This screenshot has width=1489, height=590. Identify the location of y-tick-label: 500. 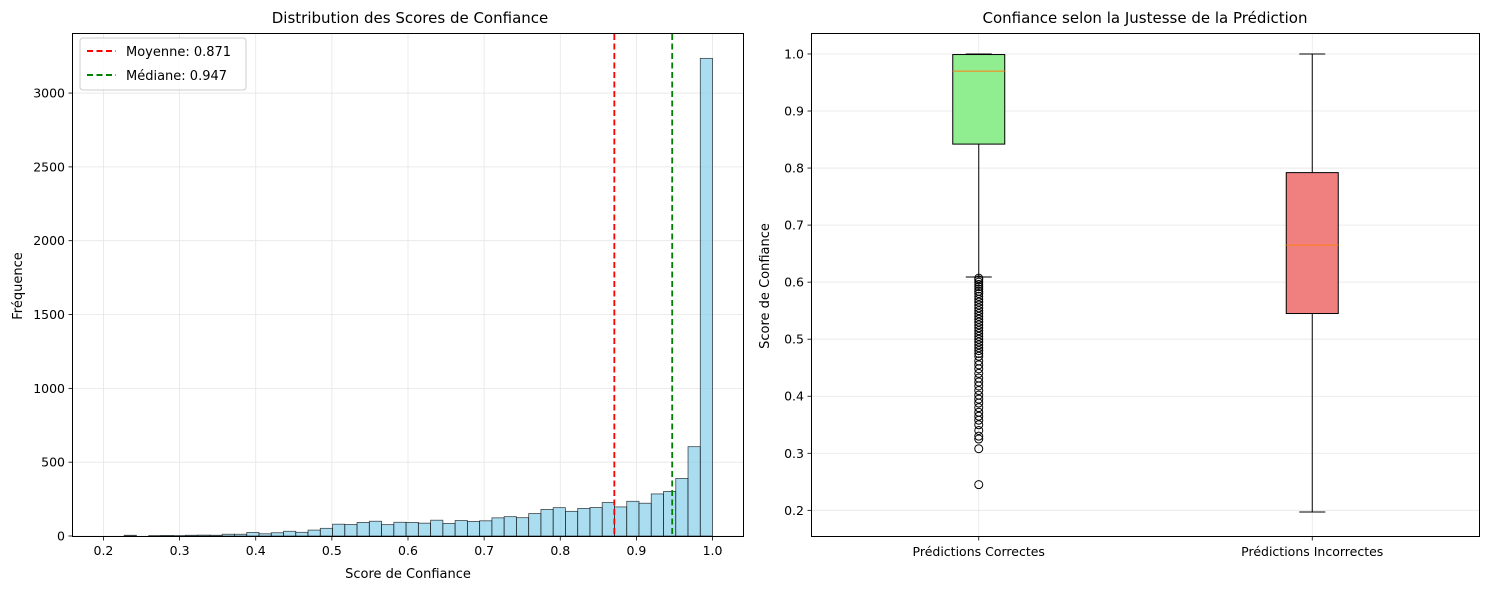
(53, 462).